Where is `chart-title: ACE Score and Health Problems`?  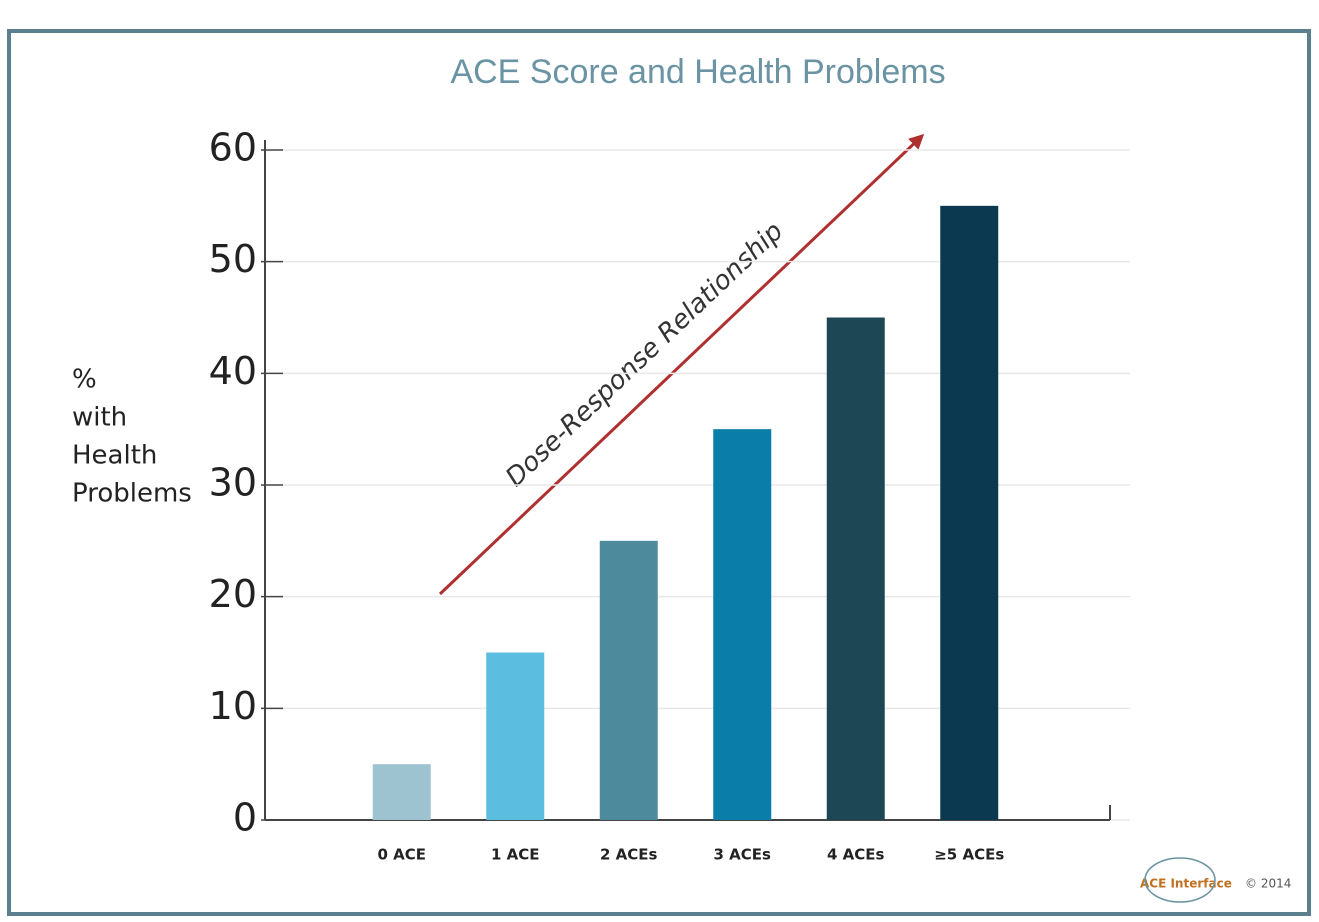 chart-title: ACE Score and Health Problems is located at coordinates (697, 72).